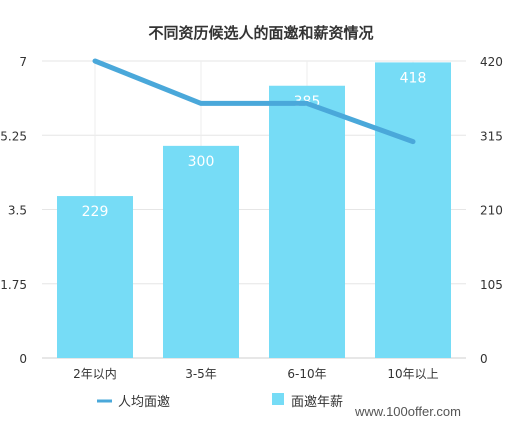  Describe the element at coordinates (201, 162) in the screenshot. I see `bar-data-label: 300` at that location.